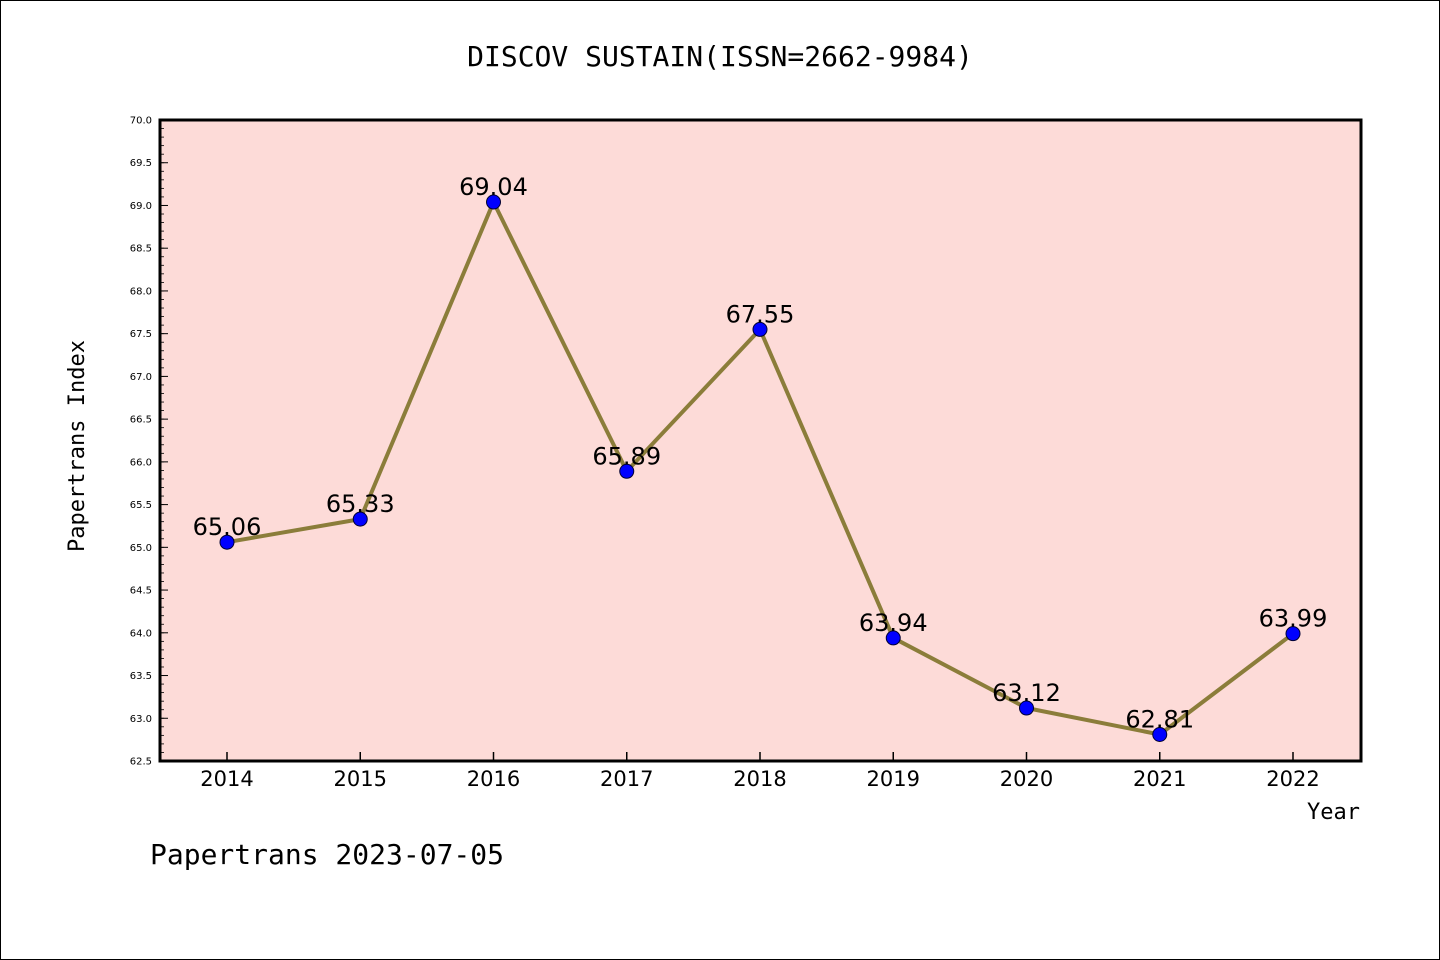 Image resolution: width=1440 pixels, height=960 pixels. What do you see at coordinates (1293, 619) in the screenshot?
I see `data-label: 63.99` at bounding box center [1293, 619].